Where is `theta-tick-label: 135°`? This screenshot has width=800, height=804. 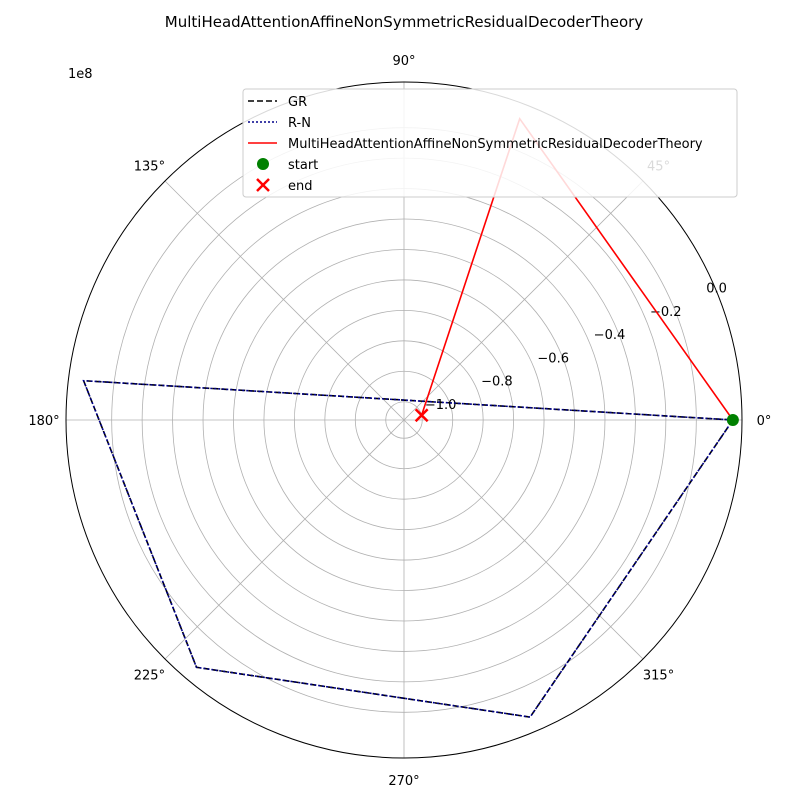
theta-tick-label: 135° is located at coordinates (149, 166).